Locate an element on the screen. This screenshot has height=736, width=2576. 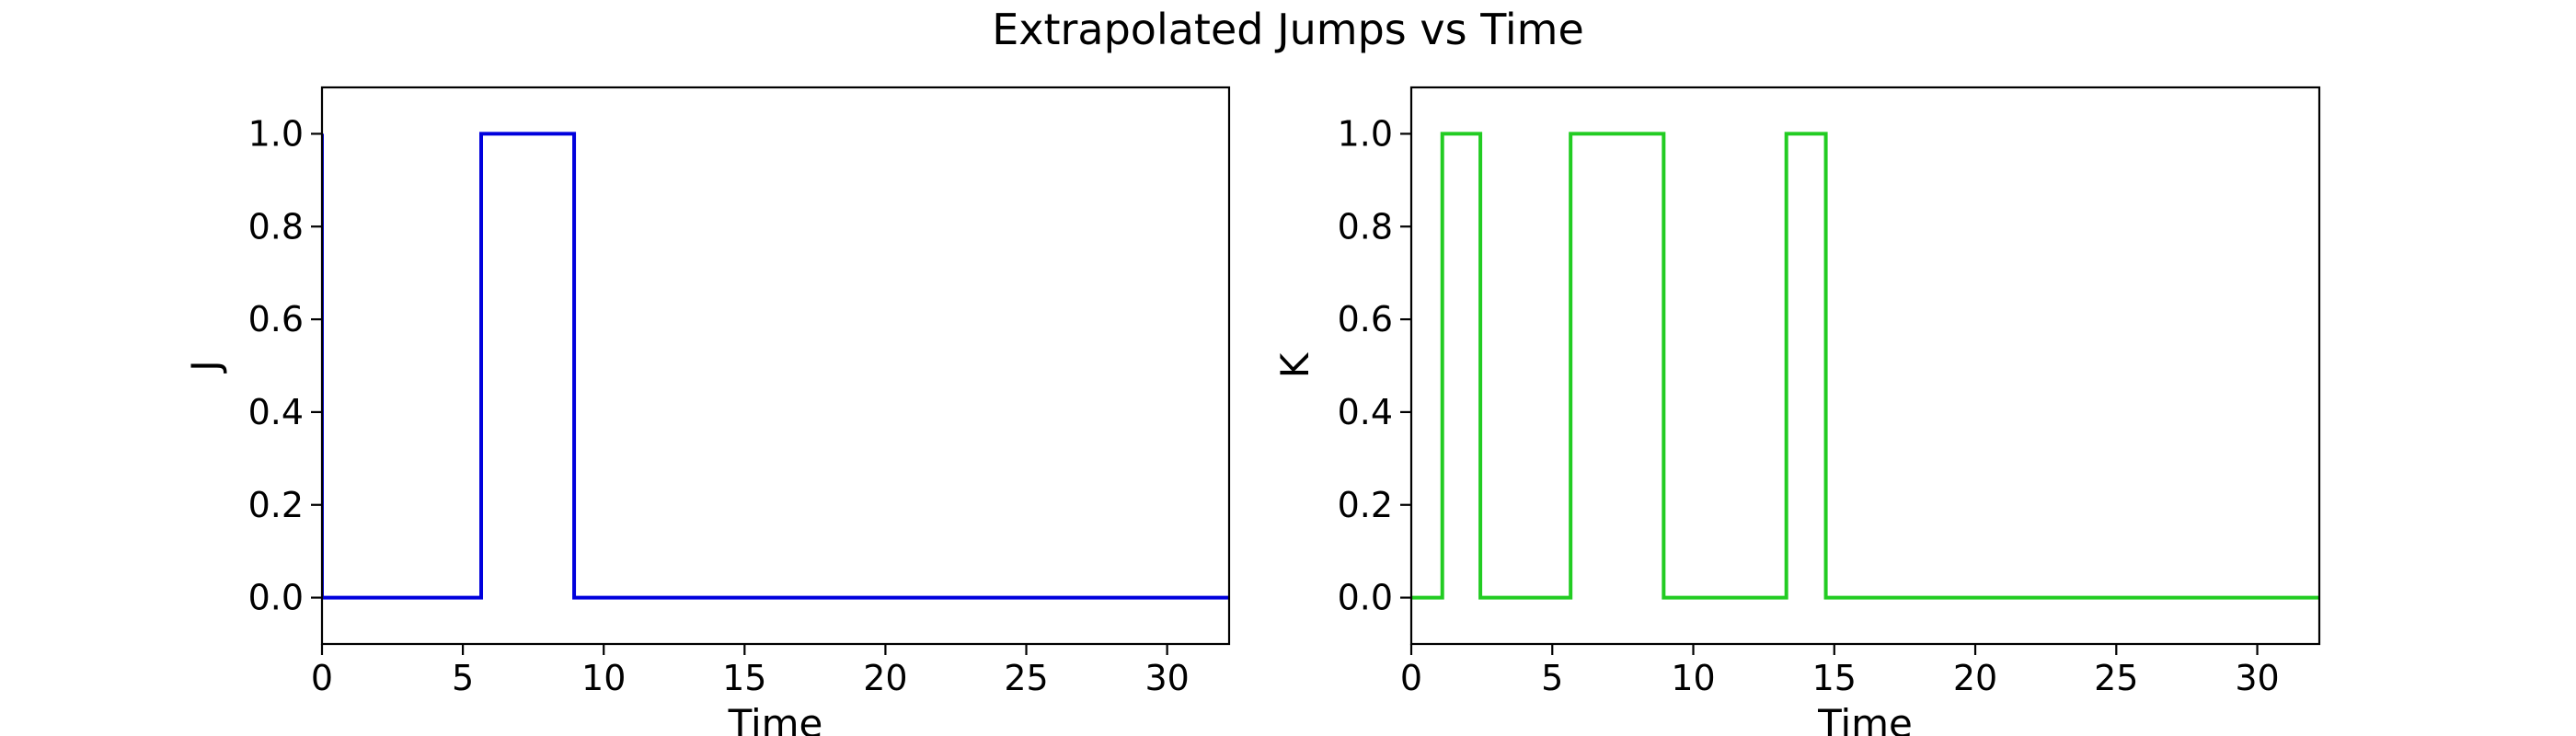
y-axis-label: K is located at coordinates (1294, 364).